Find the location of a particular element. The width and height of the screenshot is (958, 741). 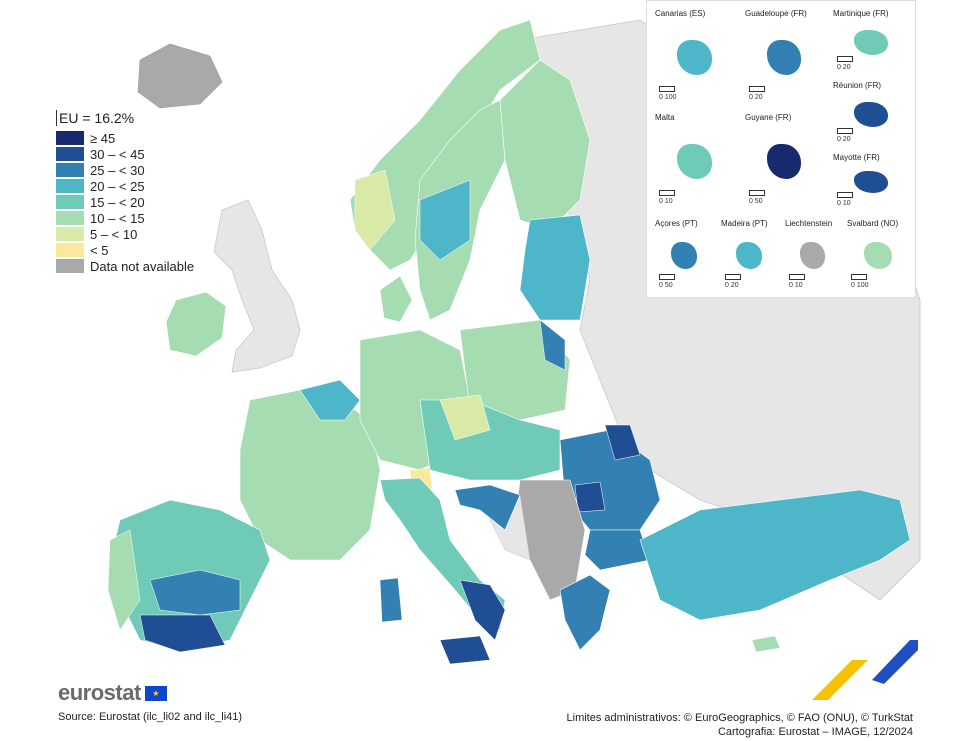

legend-item: Data not available is located at coordinates (125, 266).